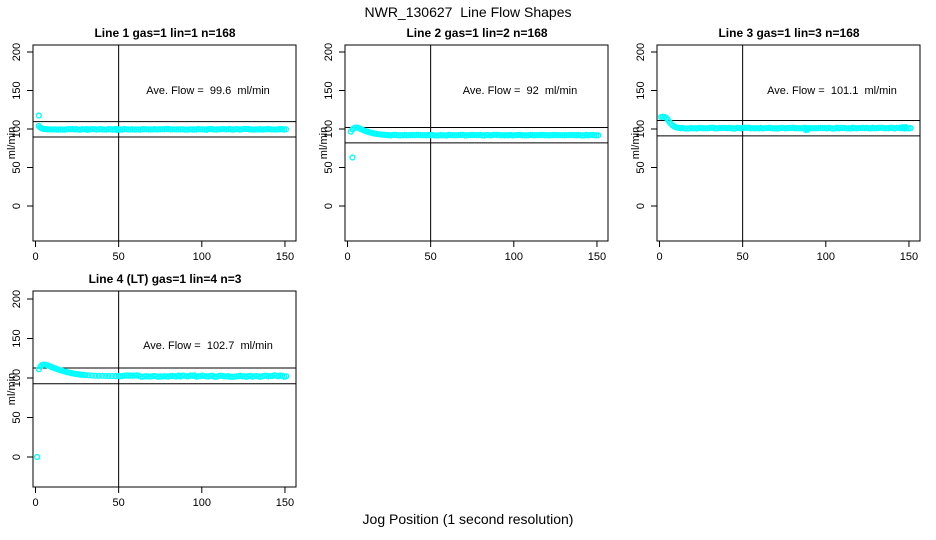 The height and width of the screenshot is (540, 936). I want to click on plot1-title: Line 1 gas=1 lin=1 n=168, so click(165, 33).